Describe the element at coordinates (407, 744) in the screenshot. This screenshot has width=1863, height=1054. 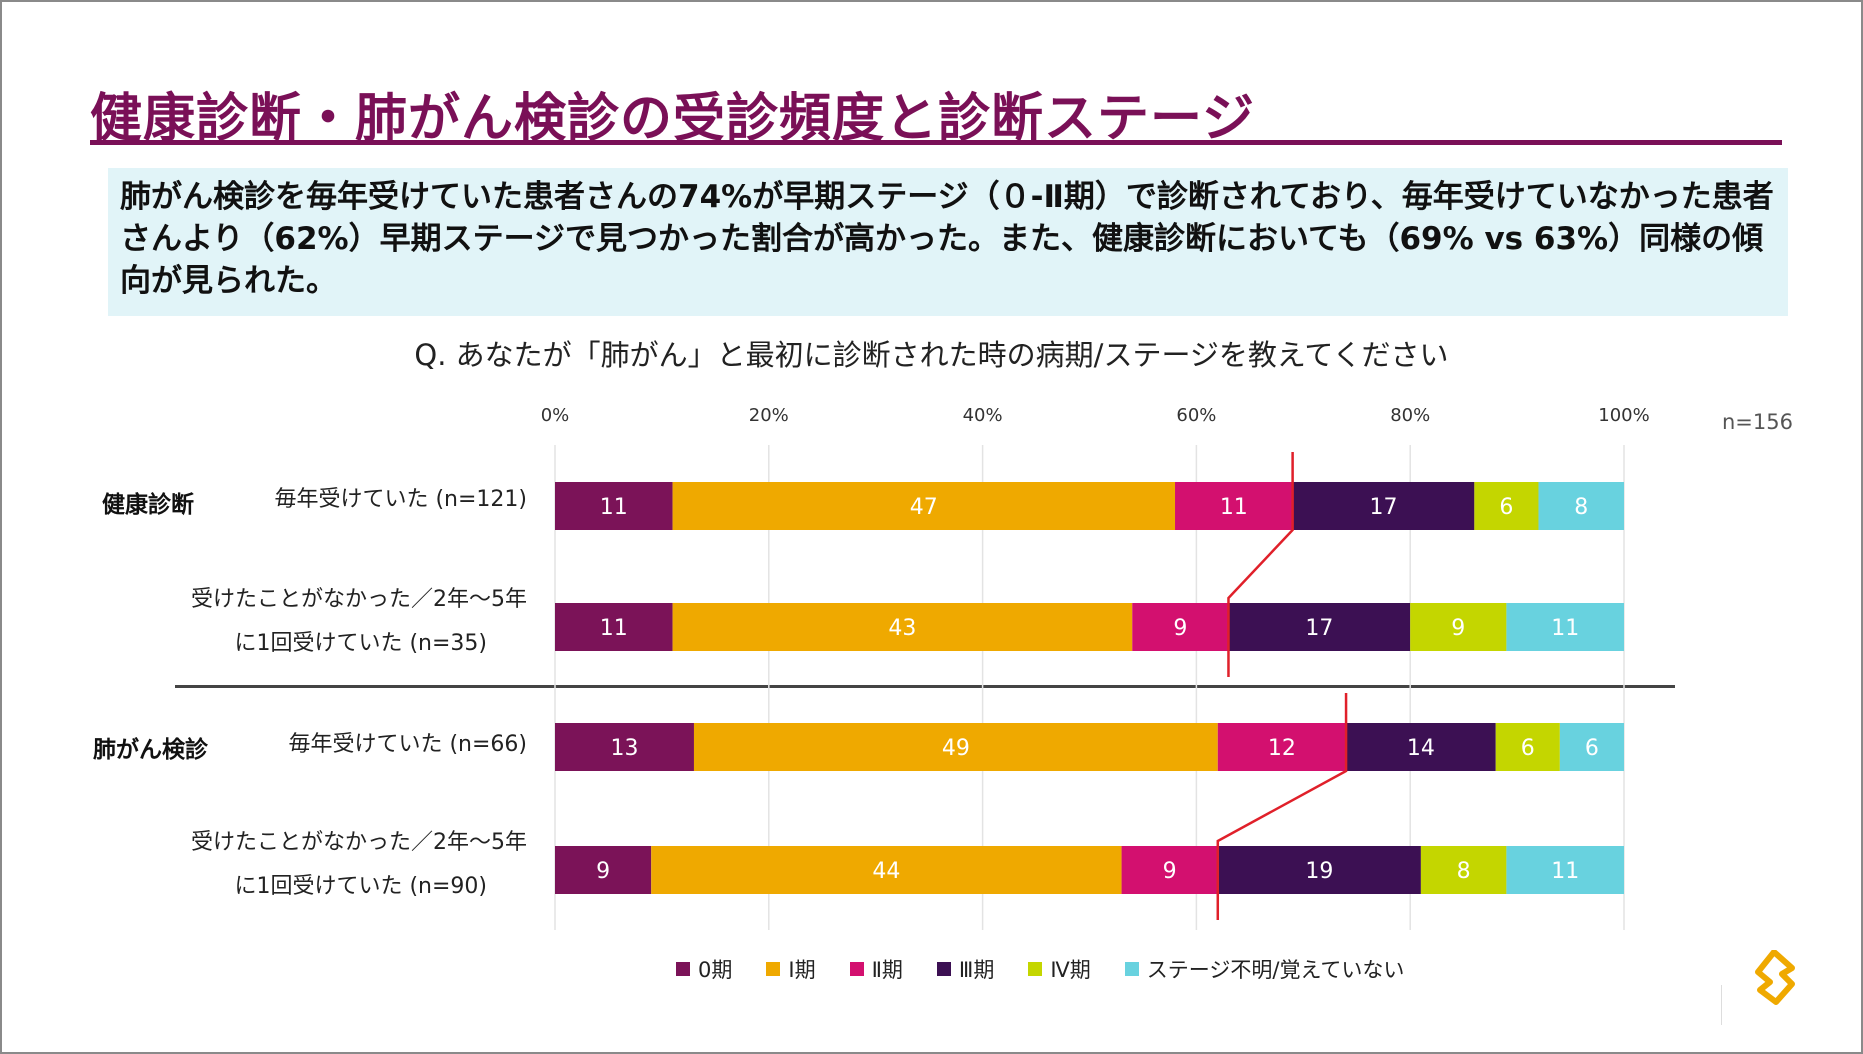
I see `row-label-3: 毎年受けていた (n=66)` at that location.